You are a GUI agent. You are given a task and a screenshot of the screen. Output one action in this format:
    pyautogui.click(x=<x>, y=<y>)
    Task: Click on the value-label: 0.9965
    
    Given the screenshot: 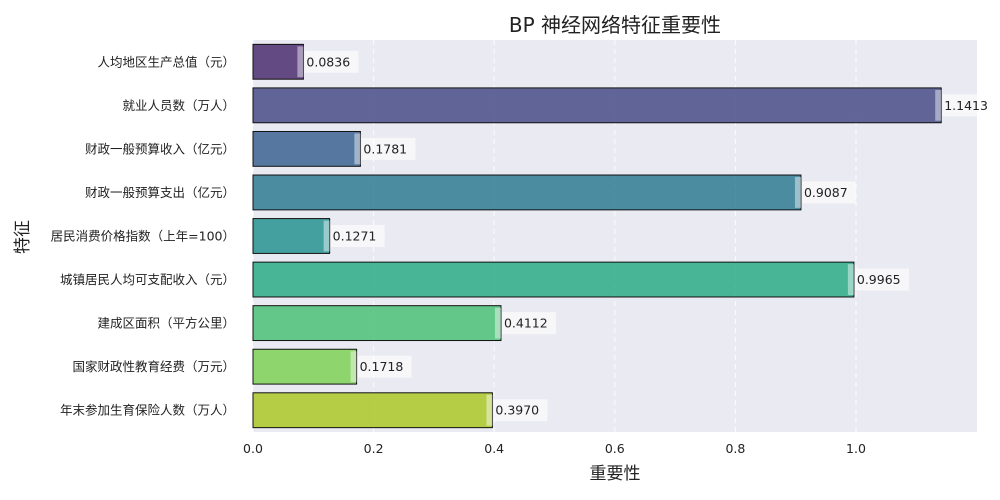 What is the action you would take?
    pyautogui.click(x=879, y=279)
    